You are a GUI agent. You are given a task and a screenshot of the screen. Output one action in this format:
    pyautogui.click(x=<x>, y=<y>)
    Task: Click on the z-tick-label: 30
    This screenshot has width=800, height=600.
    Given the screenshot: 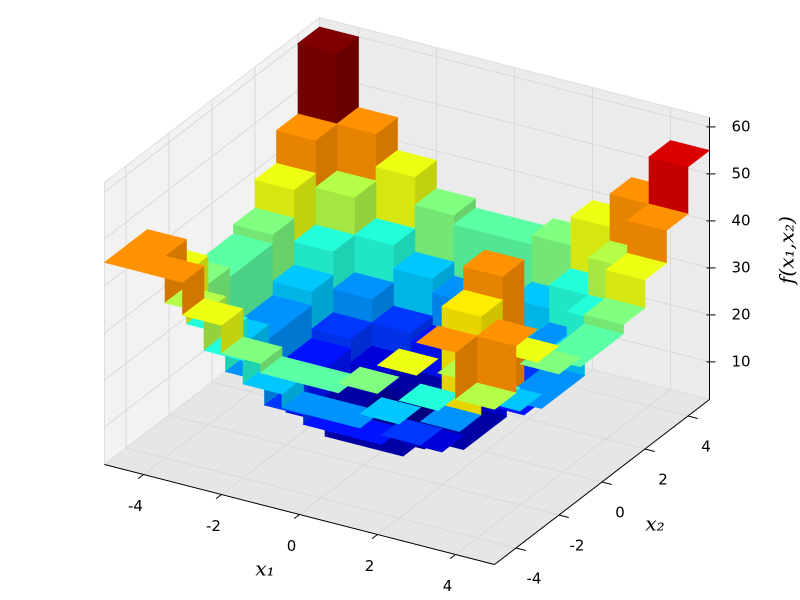 What is the action you would take?
    pyautogui.click(x=741, y=267)
    